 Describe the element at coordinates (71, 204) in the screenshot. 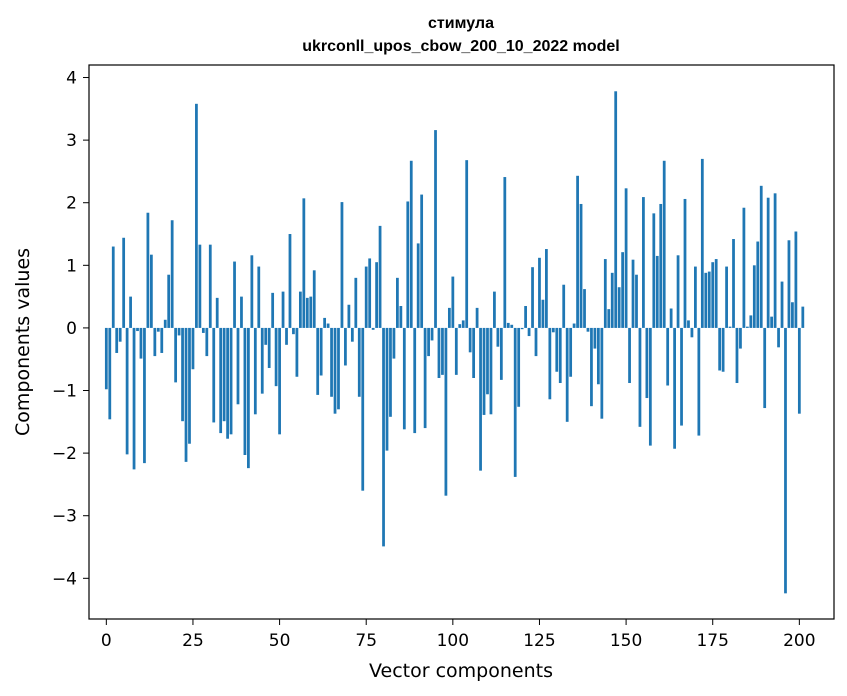

I see `y-tick-label: 2` at that location.